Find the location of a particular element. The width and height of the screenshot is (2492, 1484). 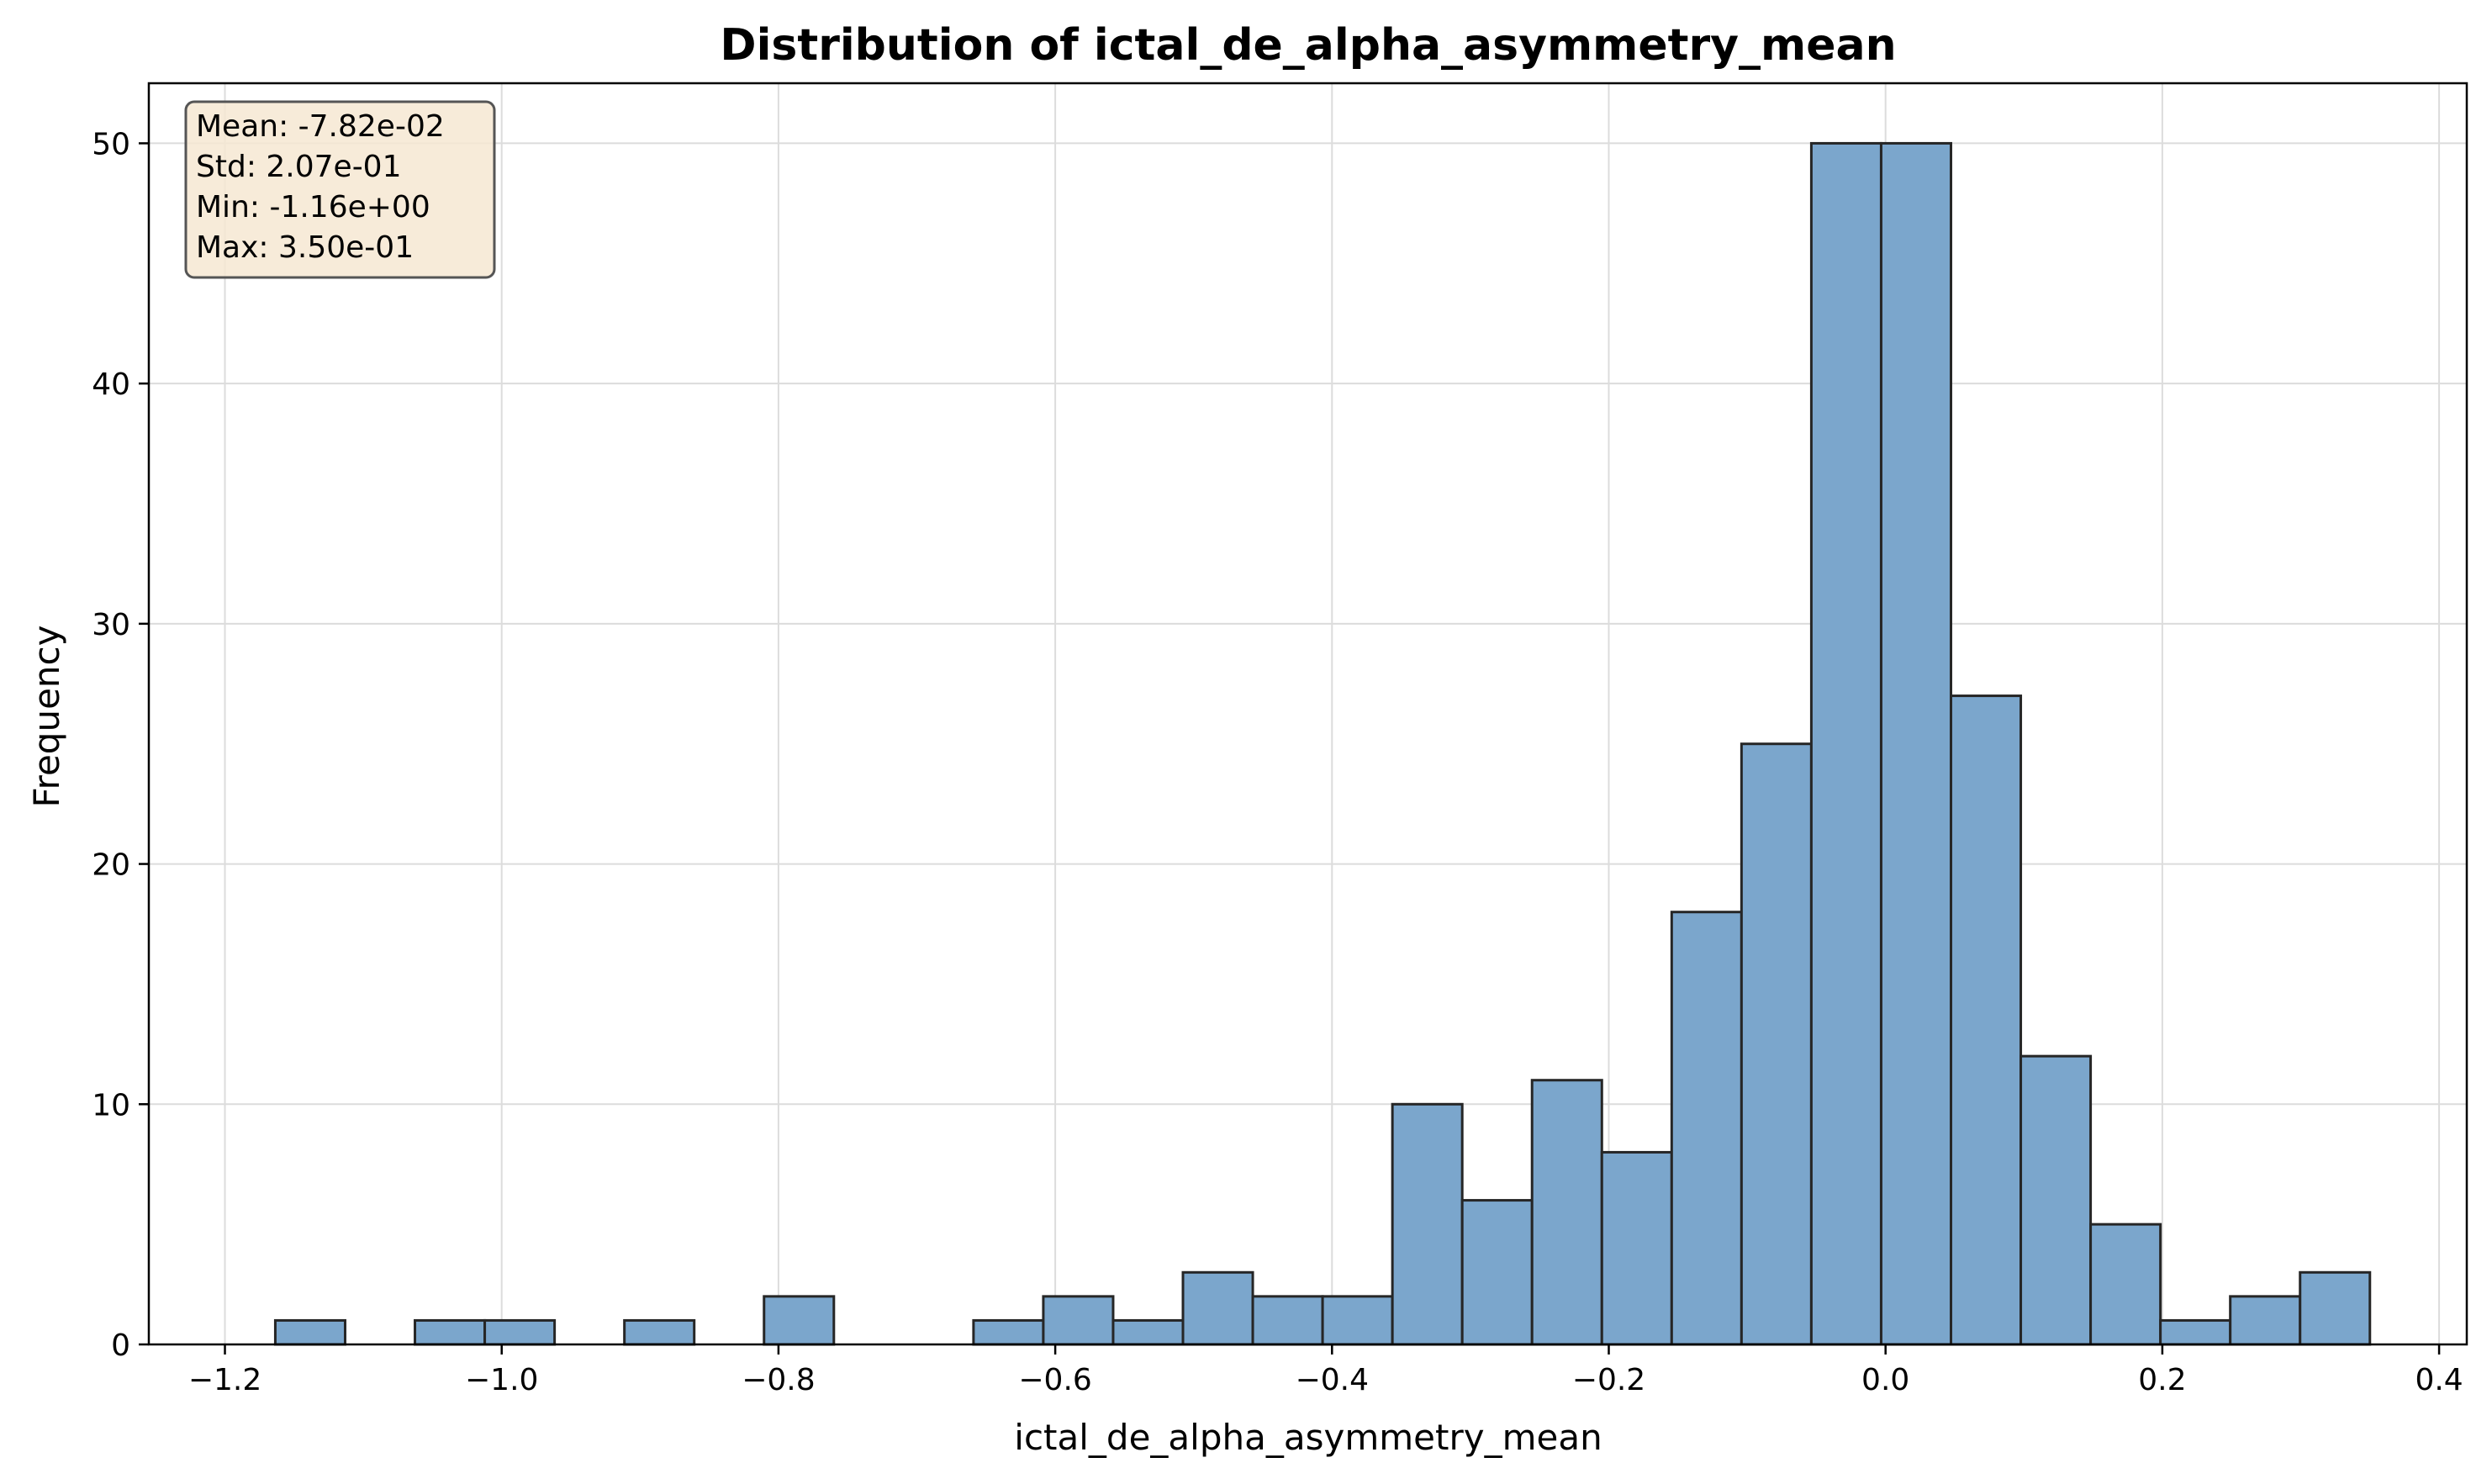

x-axis-label: ictal_de_alpha_asymmetry_mean is located at coordinates (1308, 1437).